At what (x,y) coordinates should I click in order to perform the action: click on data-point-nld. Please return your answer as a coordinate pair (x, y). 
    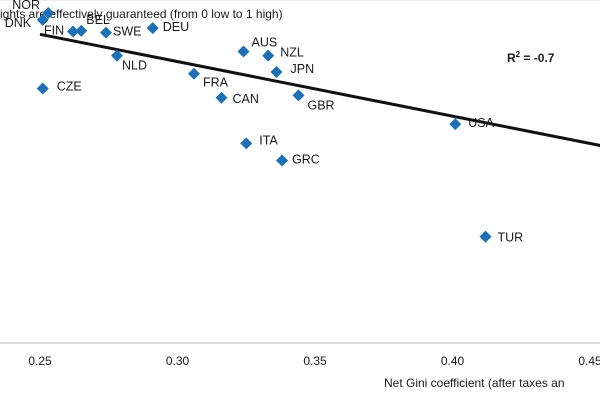
    Looking at the image, I should click on (117, 55).